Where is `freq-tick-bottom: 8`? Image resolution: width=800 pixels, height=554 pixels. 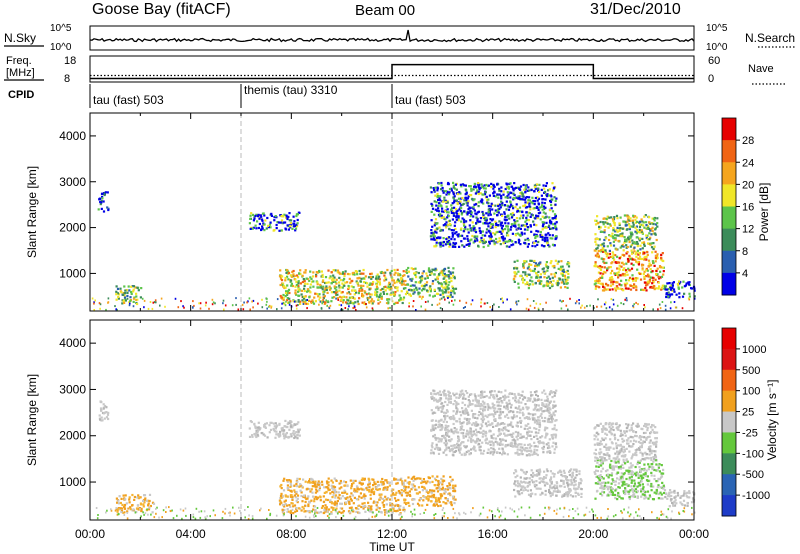
freq-tick-bottom: 8 is located at coordinates (67, 79).